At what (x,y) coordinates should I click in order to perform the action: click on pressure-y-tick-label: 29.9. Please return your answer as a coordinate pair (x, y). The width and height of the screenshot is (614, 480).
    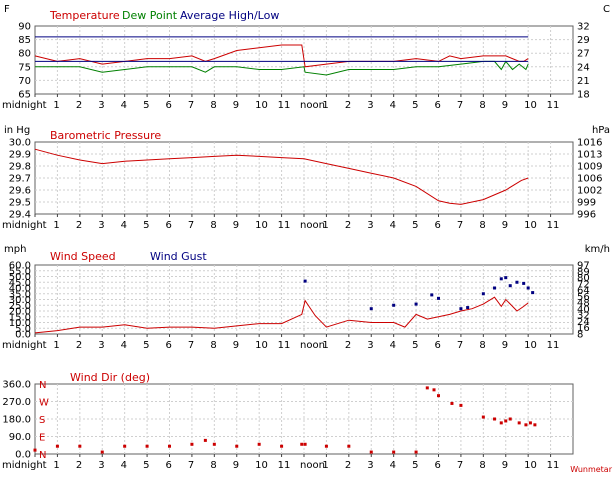
    Looking at the image, I should click on (20, 155).